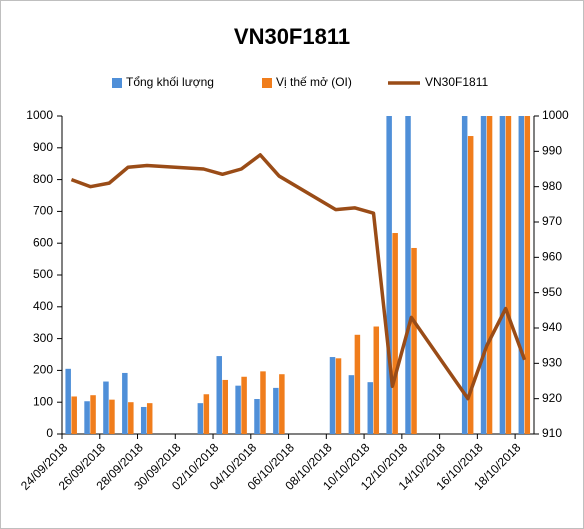 Image resolution: width=584 pixels, height=529 pixels. Describe the element at coordinates (43, 370) in the screenshot. I see `y-tick-label: 200` at that location.